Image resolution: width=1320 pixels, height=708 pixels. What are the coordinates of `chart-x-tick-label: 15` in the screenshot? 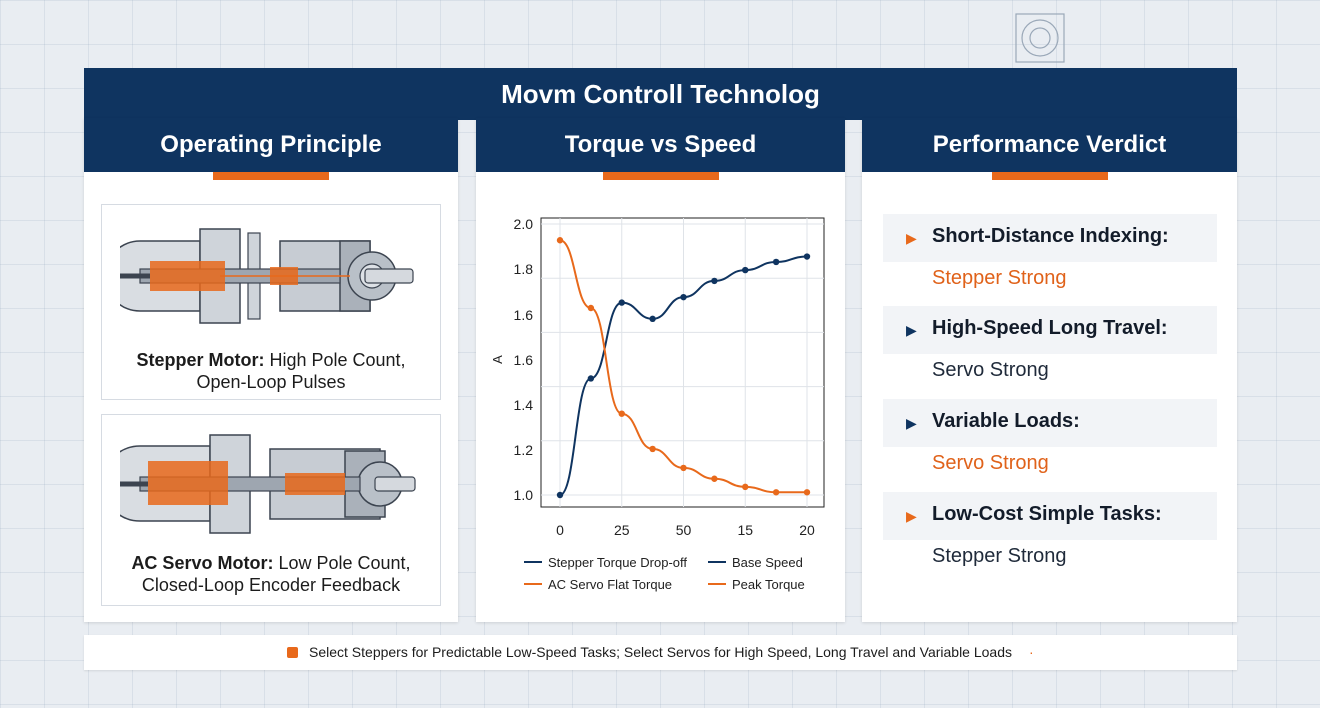 It's located at (745, 530).